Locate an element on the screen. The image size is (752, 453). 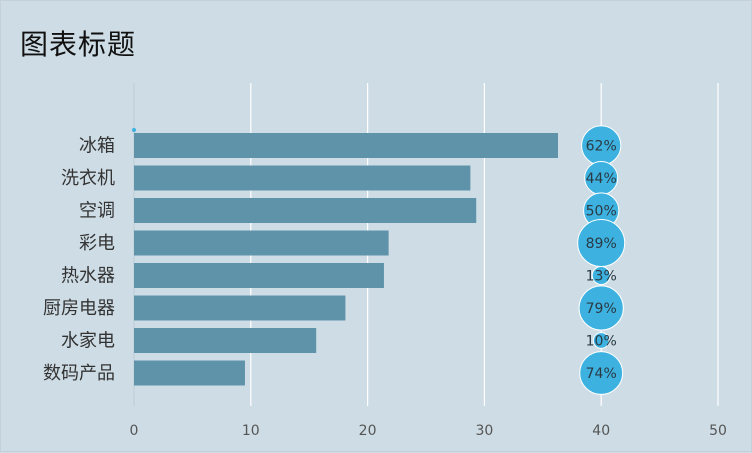
category-label: 热水器 is located at coordinates (88, 276).